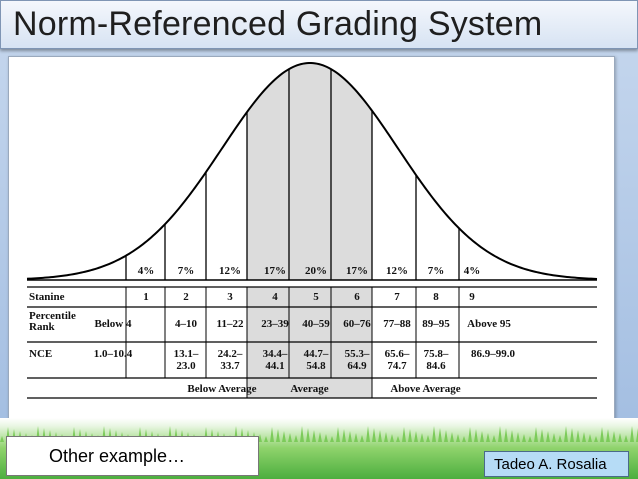  Describe the element at coordinates (316, 297) in the screenshot. I see `stanine-value: 5` at that location.